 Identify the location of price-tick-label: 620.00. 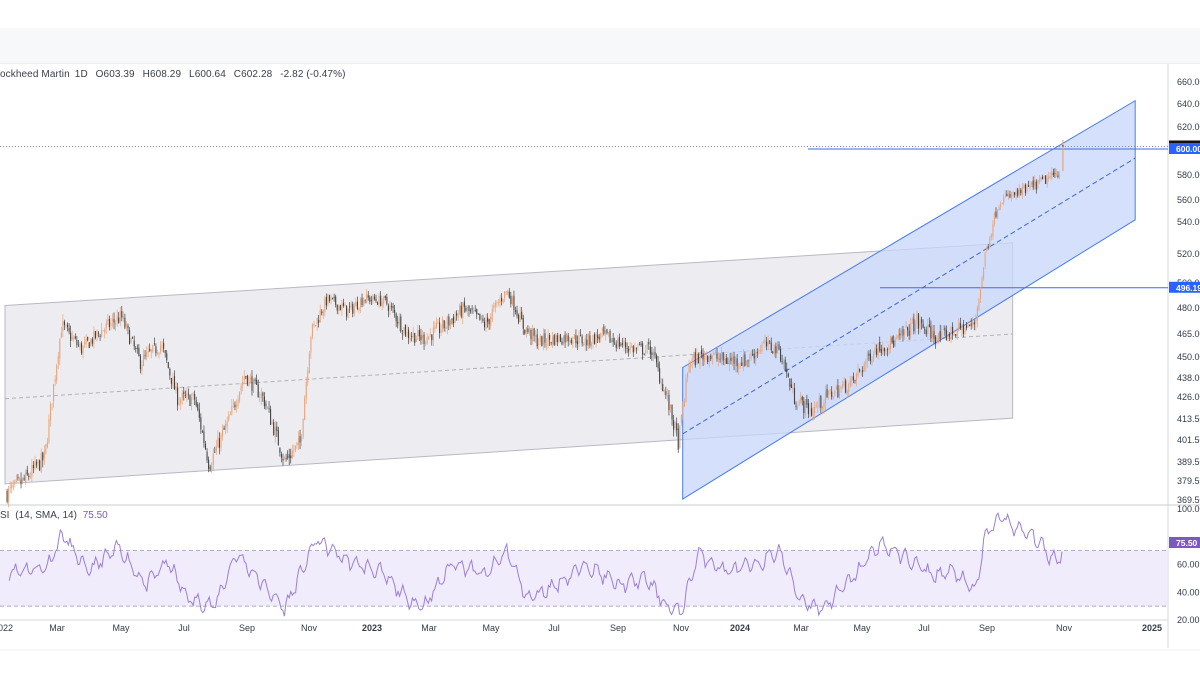
(1188, 127).